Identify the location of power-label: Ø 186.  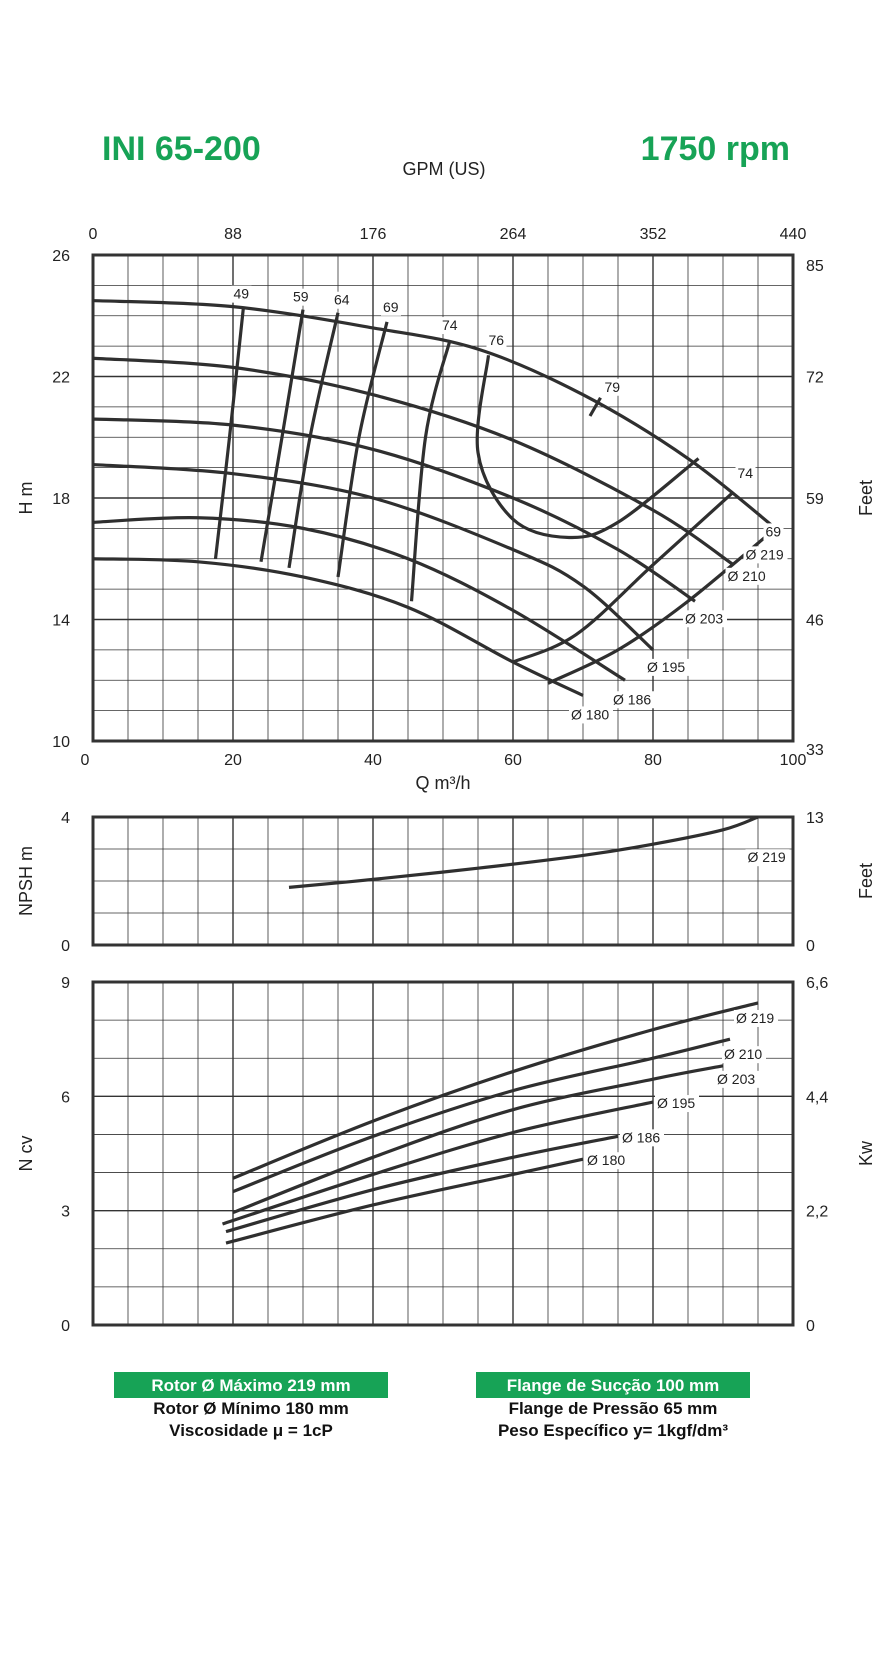
(641, 1137).